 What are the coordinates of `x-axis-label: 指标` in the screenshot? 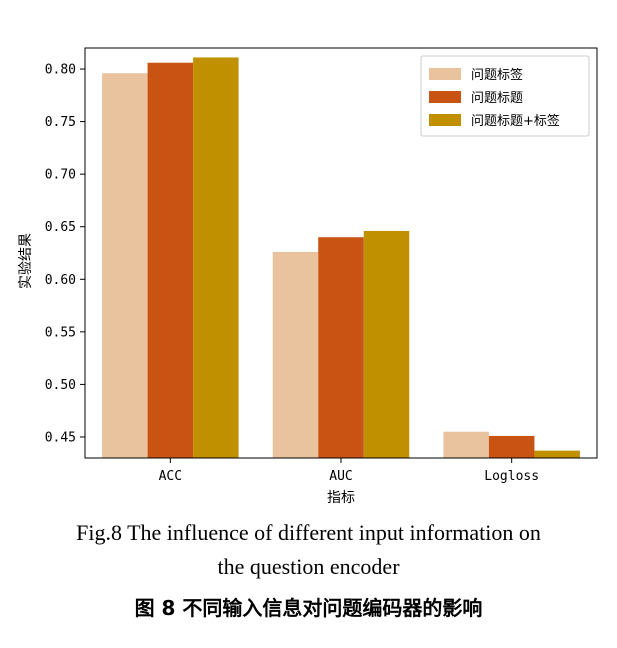 It's located at (341, 498).